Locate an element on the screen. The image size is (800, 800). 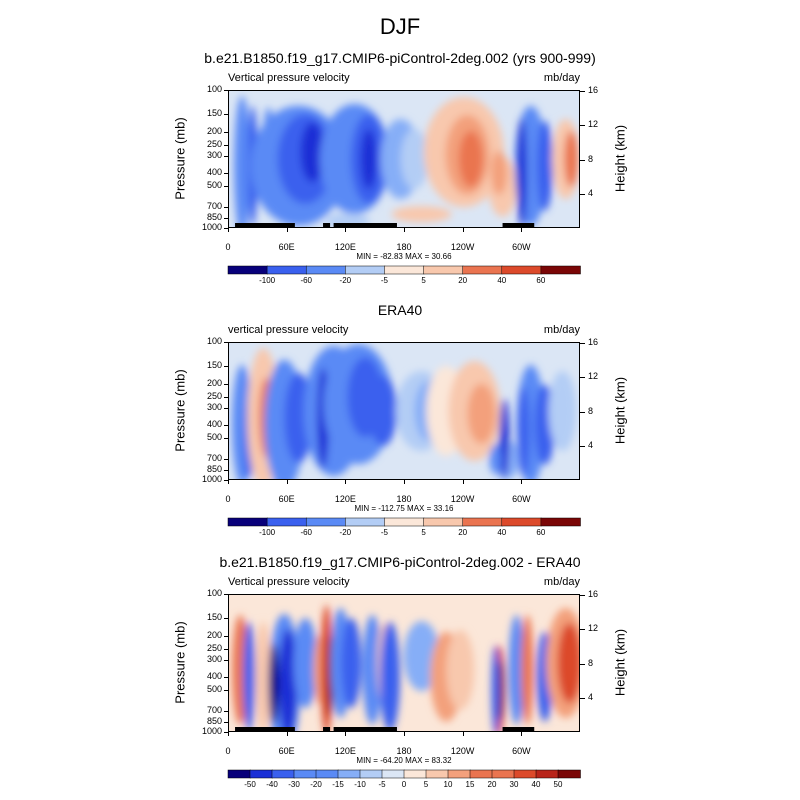
height-tick-label: 8 is located at coordinates (591, 158).